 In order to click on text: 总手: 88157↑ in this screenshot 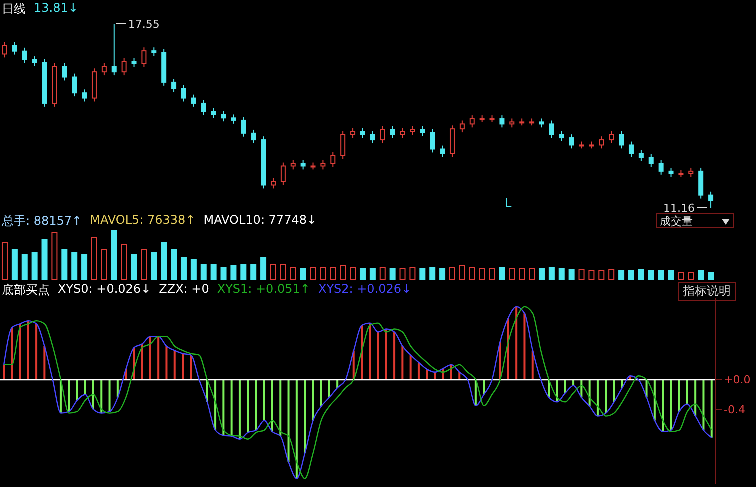, I will do `click(42, 221)`.